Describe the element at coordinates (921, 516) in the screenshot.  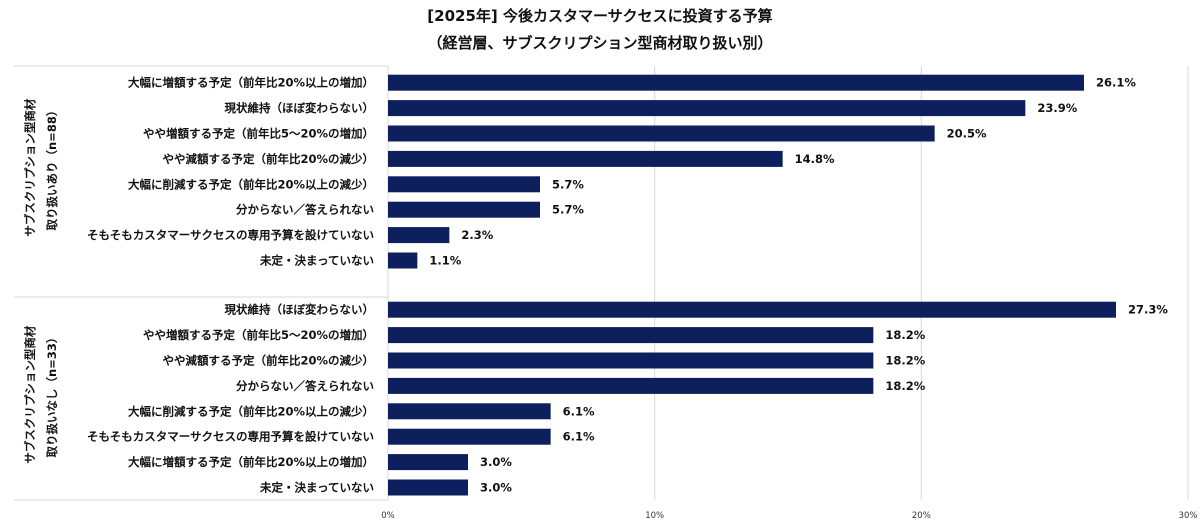
I see `x-tick-label: 20%` at that location.